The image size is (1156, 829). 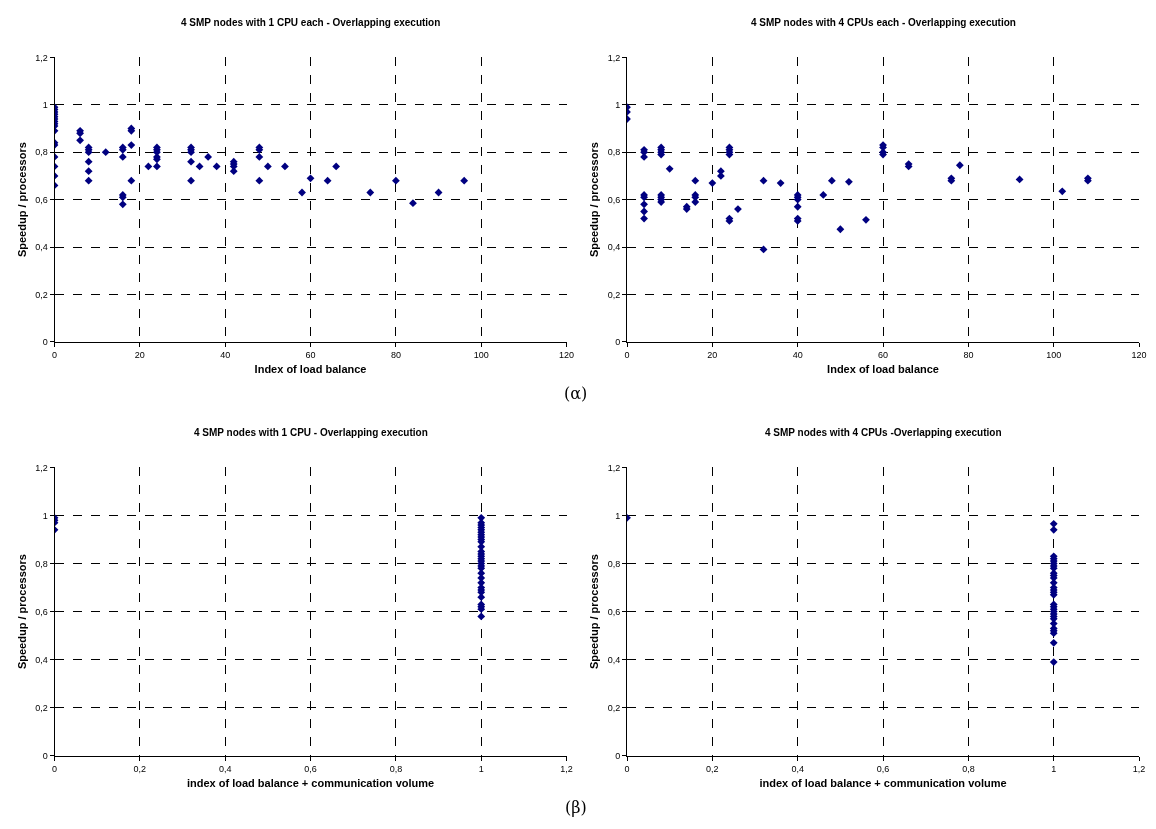 What do you see at coordinates (576, 807) in the screenshot?
I see `text: (β)` at bounding box center [576, 807].